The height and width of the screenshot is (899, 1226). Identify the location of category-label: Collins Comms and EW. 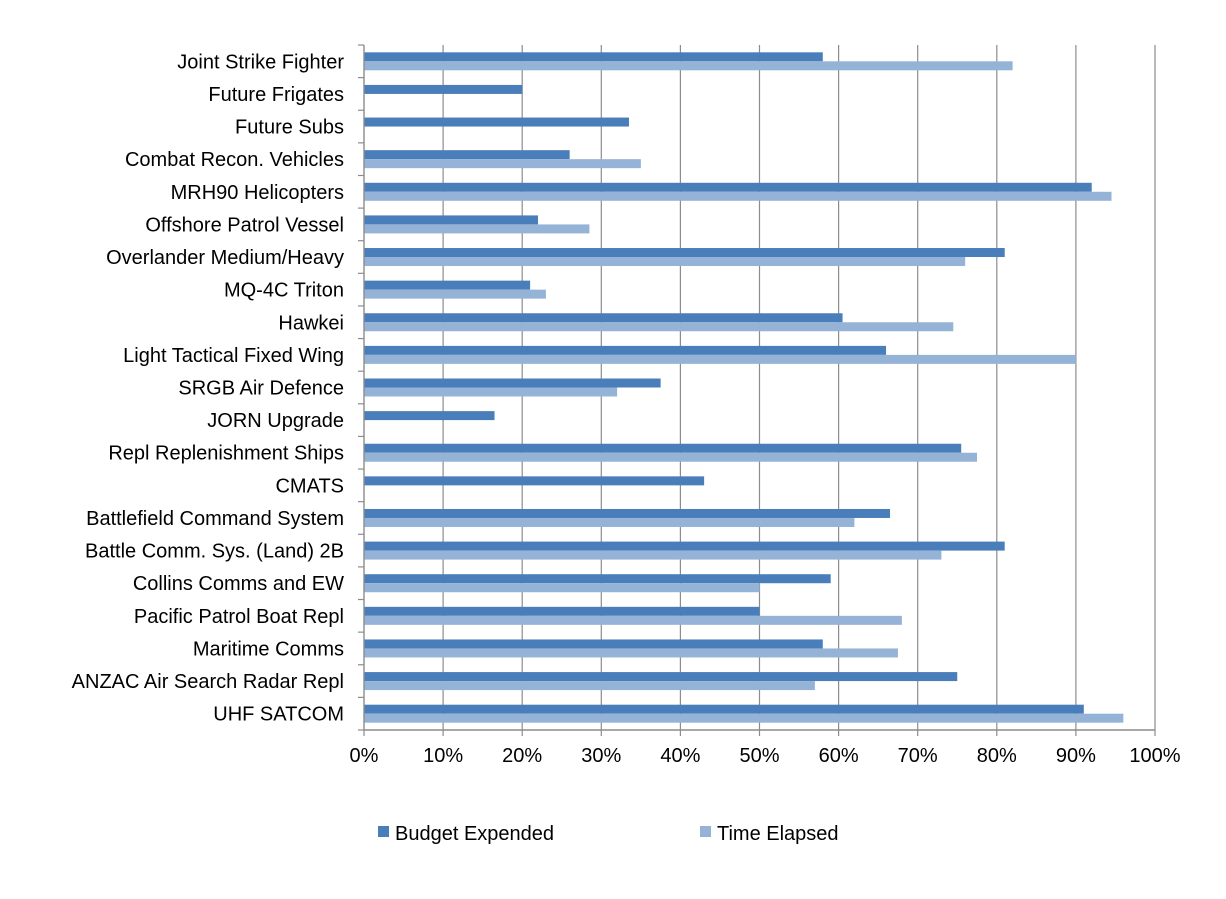
(238, 584).